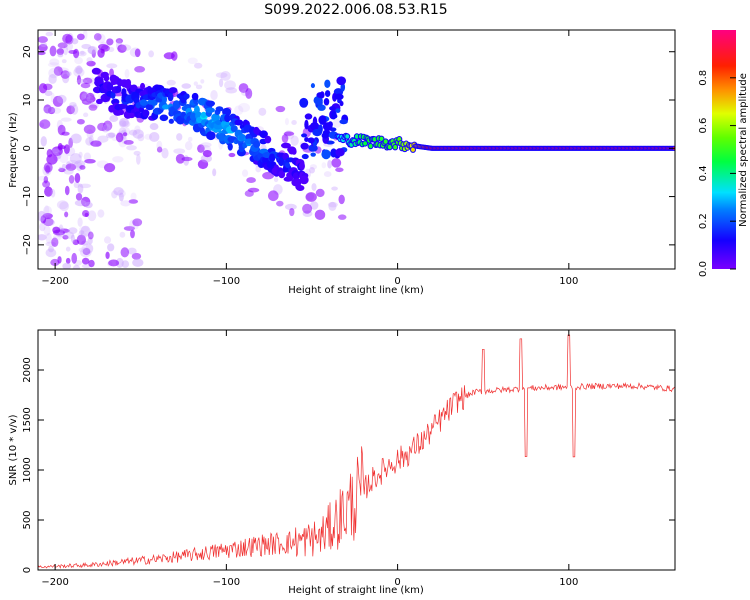 This screenshot has width=750, height=600. What do you see at coordinates (356, 290) in the screenshot?
I see `spectrogram-x-label: Height of straight line (km)` at bounding box center [356, 290].